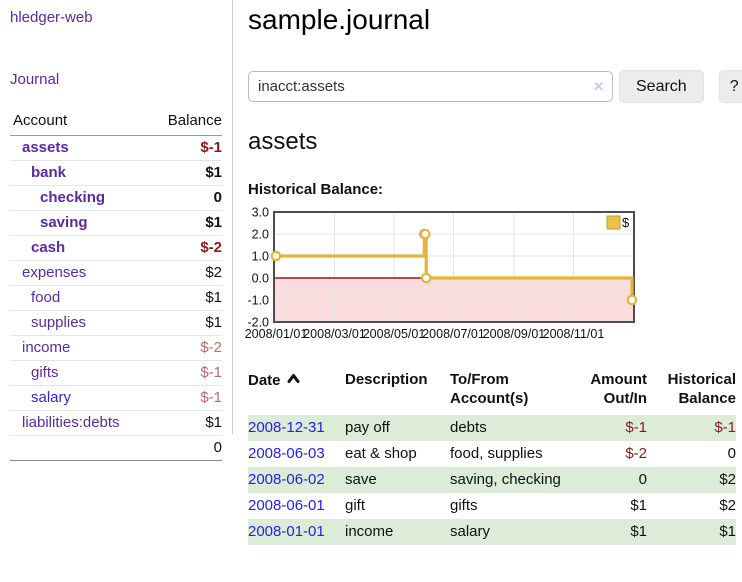 This screenshot has width=742, height=582. What do you see at coordinates (511, 428) in the screenshot?
I see `transaction-accounts-cell: debts` at bounding box center [511, 428].